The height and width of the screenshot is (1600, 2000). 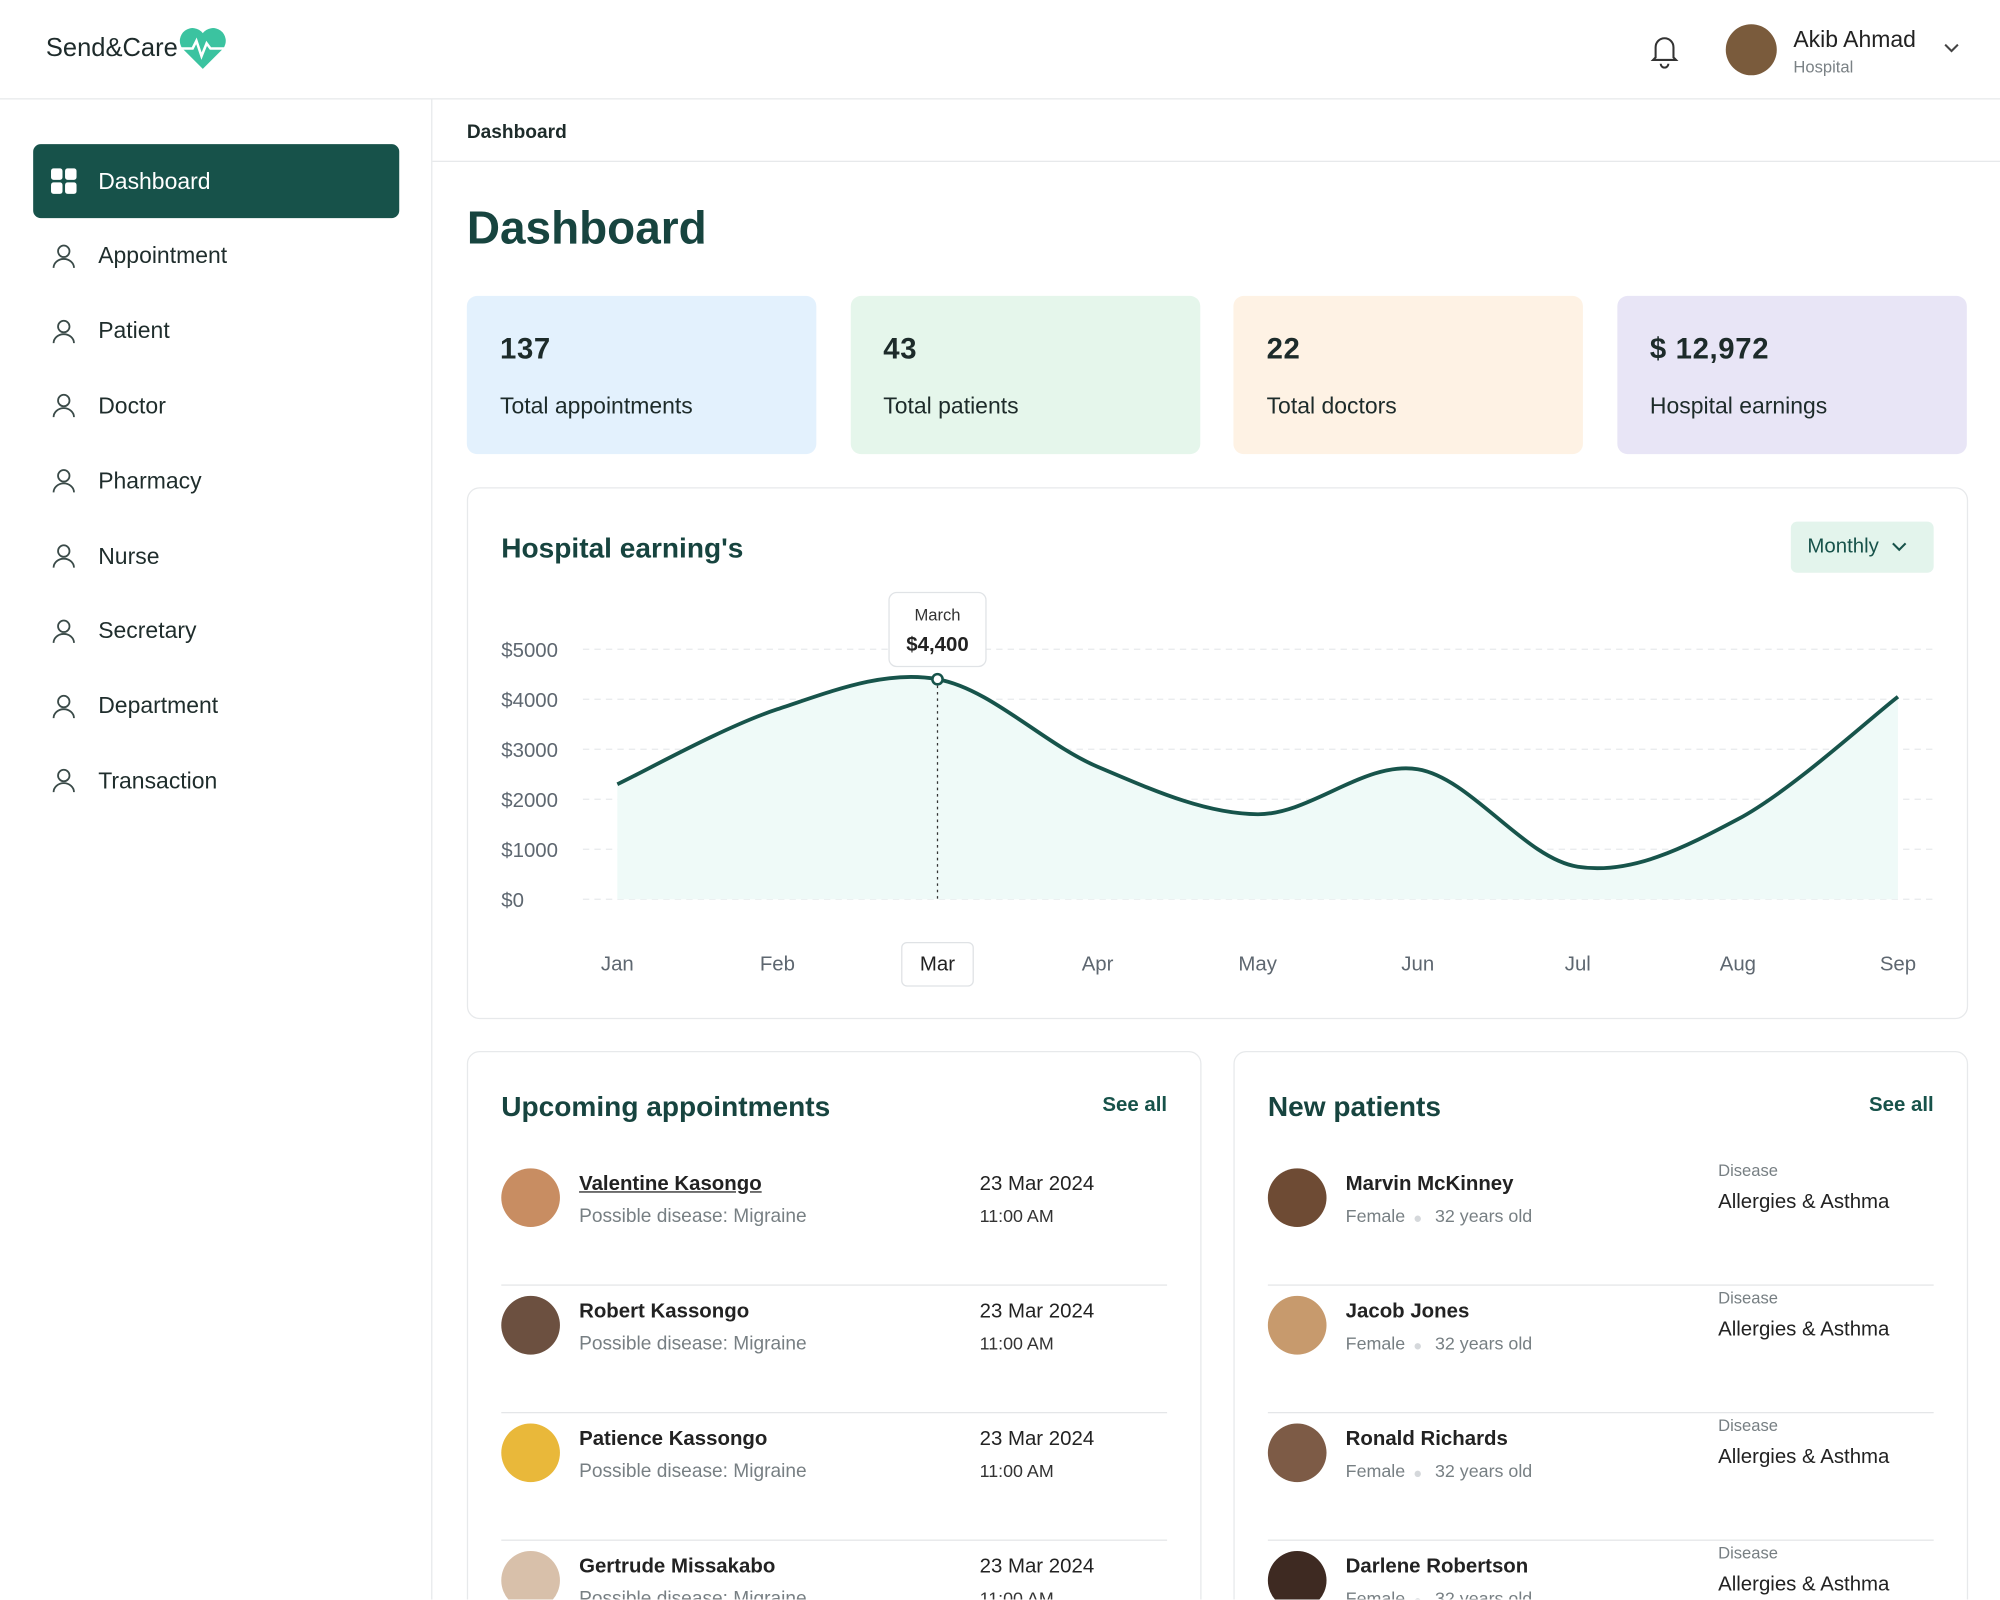 What do you see at coordinates (216, 181) in the screenshot?
I see `nav-item: Dashboard` at bounding box center [216, 181].